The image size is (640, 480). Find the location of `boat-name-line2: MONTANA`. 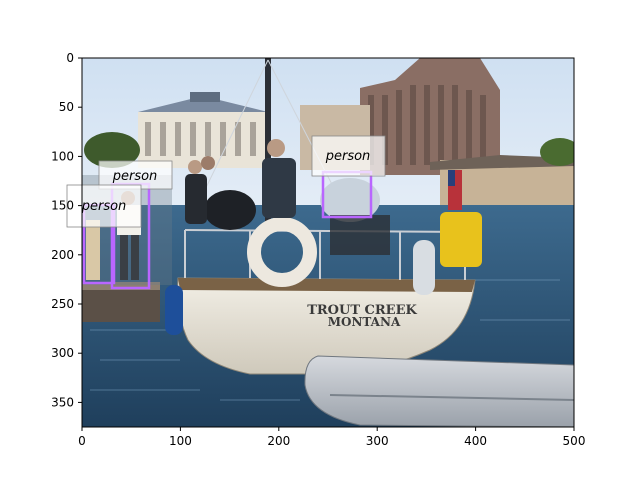

boat-name-line2: MONTANA is located at coordinates (364, 322).